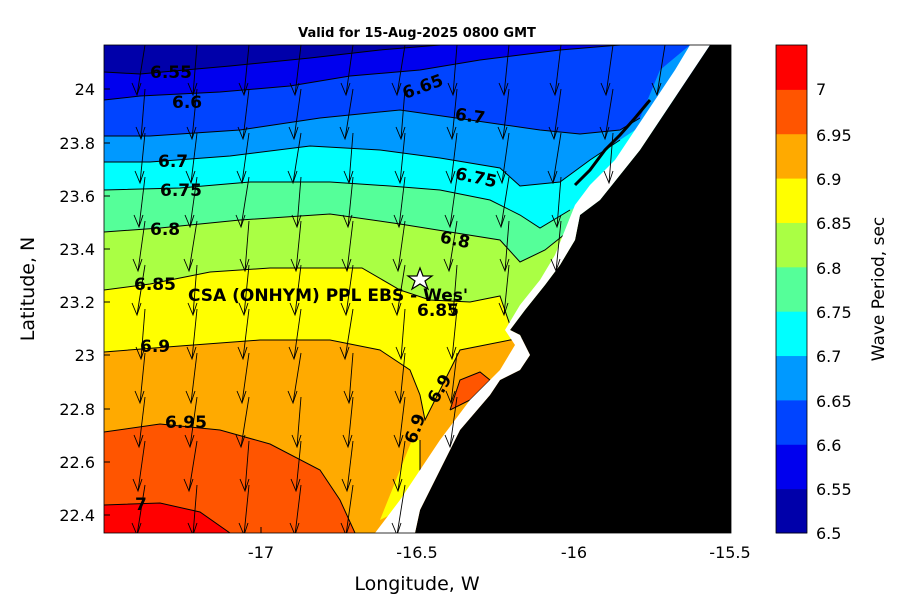 The image size is (900, 600). Describe the element at coordinates (28, 289) in the screenshot. I see `y-axis-label: Latitude, N` at that location.